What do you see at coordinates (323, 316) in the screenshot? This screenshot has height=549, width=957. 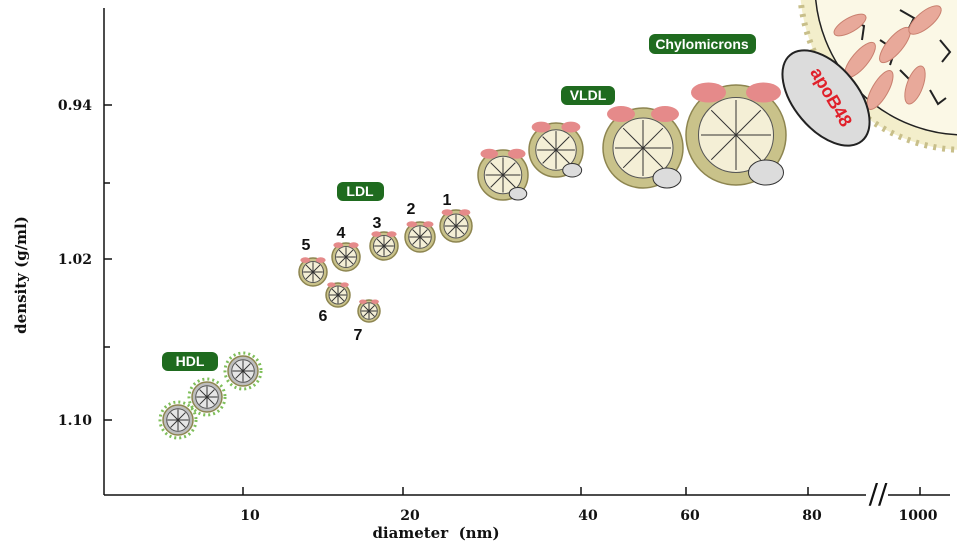 I see `subclass-label: 6` at bounding box center [323, 316].